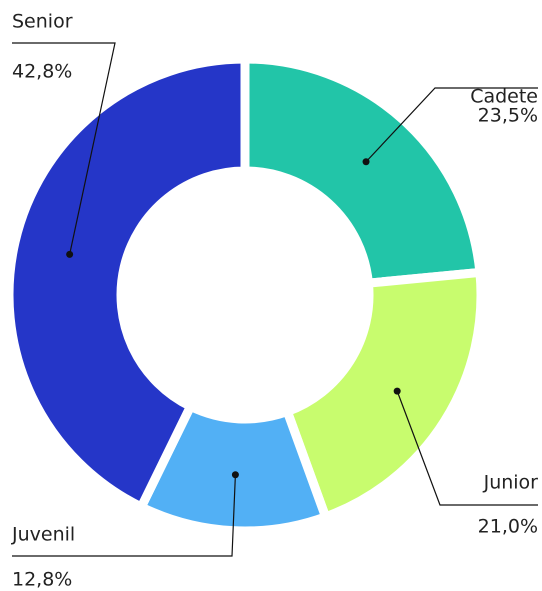 This screenshot has width=542, height=591. Describe the element at coordinates (508, 116) in the screenshot. I see `slice-value-label: 23,5%` at that location.